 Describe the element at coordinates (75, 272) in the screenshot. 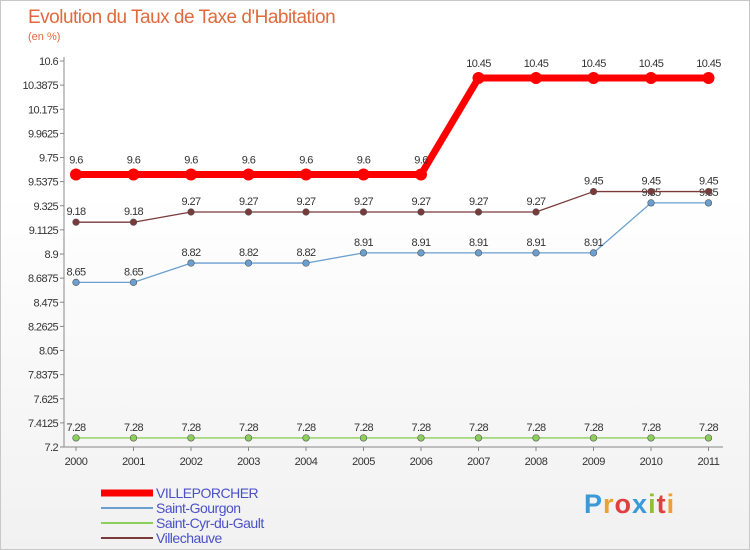

I see `data-label: 8.65` at that location.